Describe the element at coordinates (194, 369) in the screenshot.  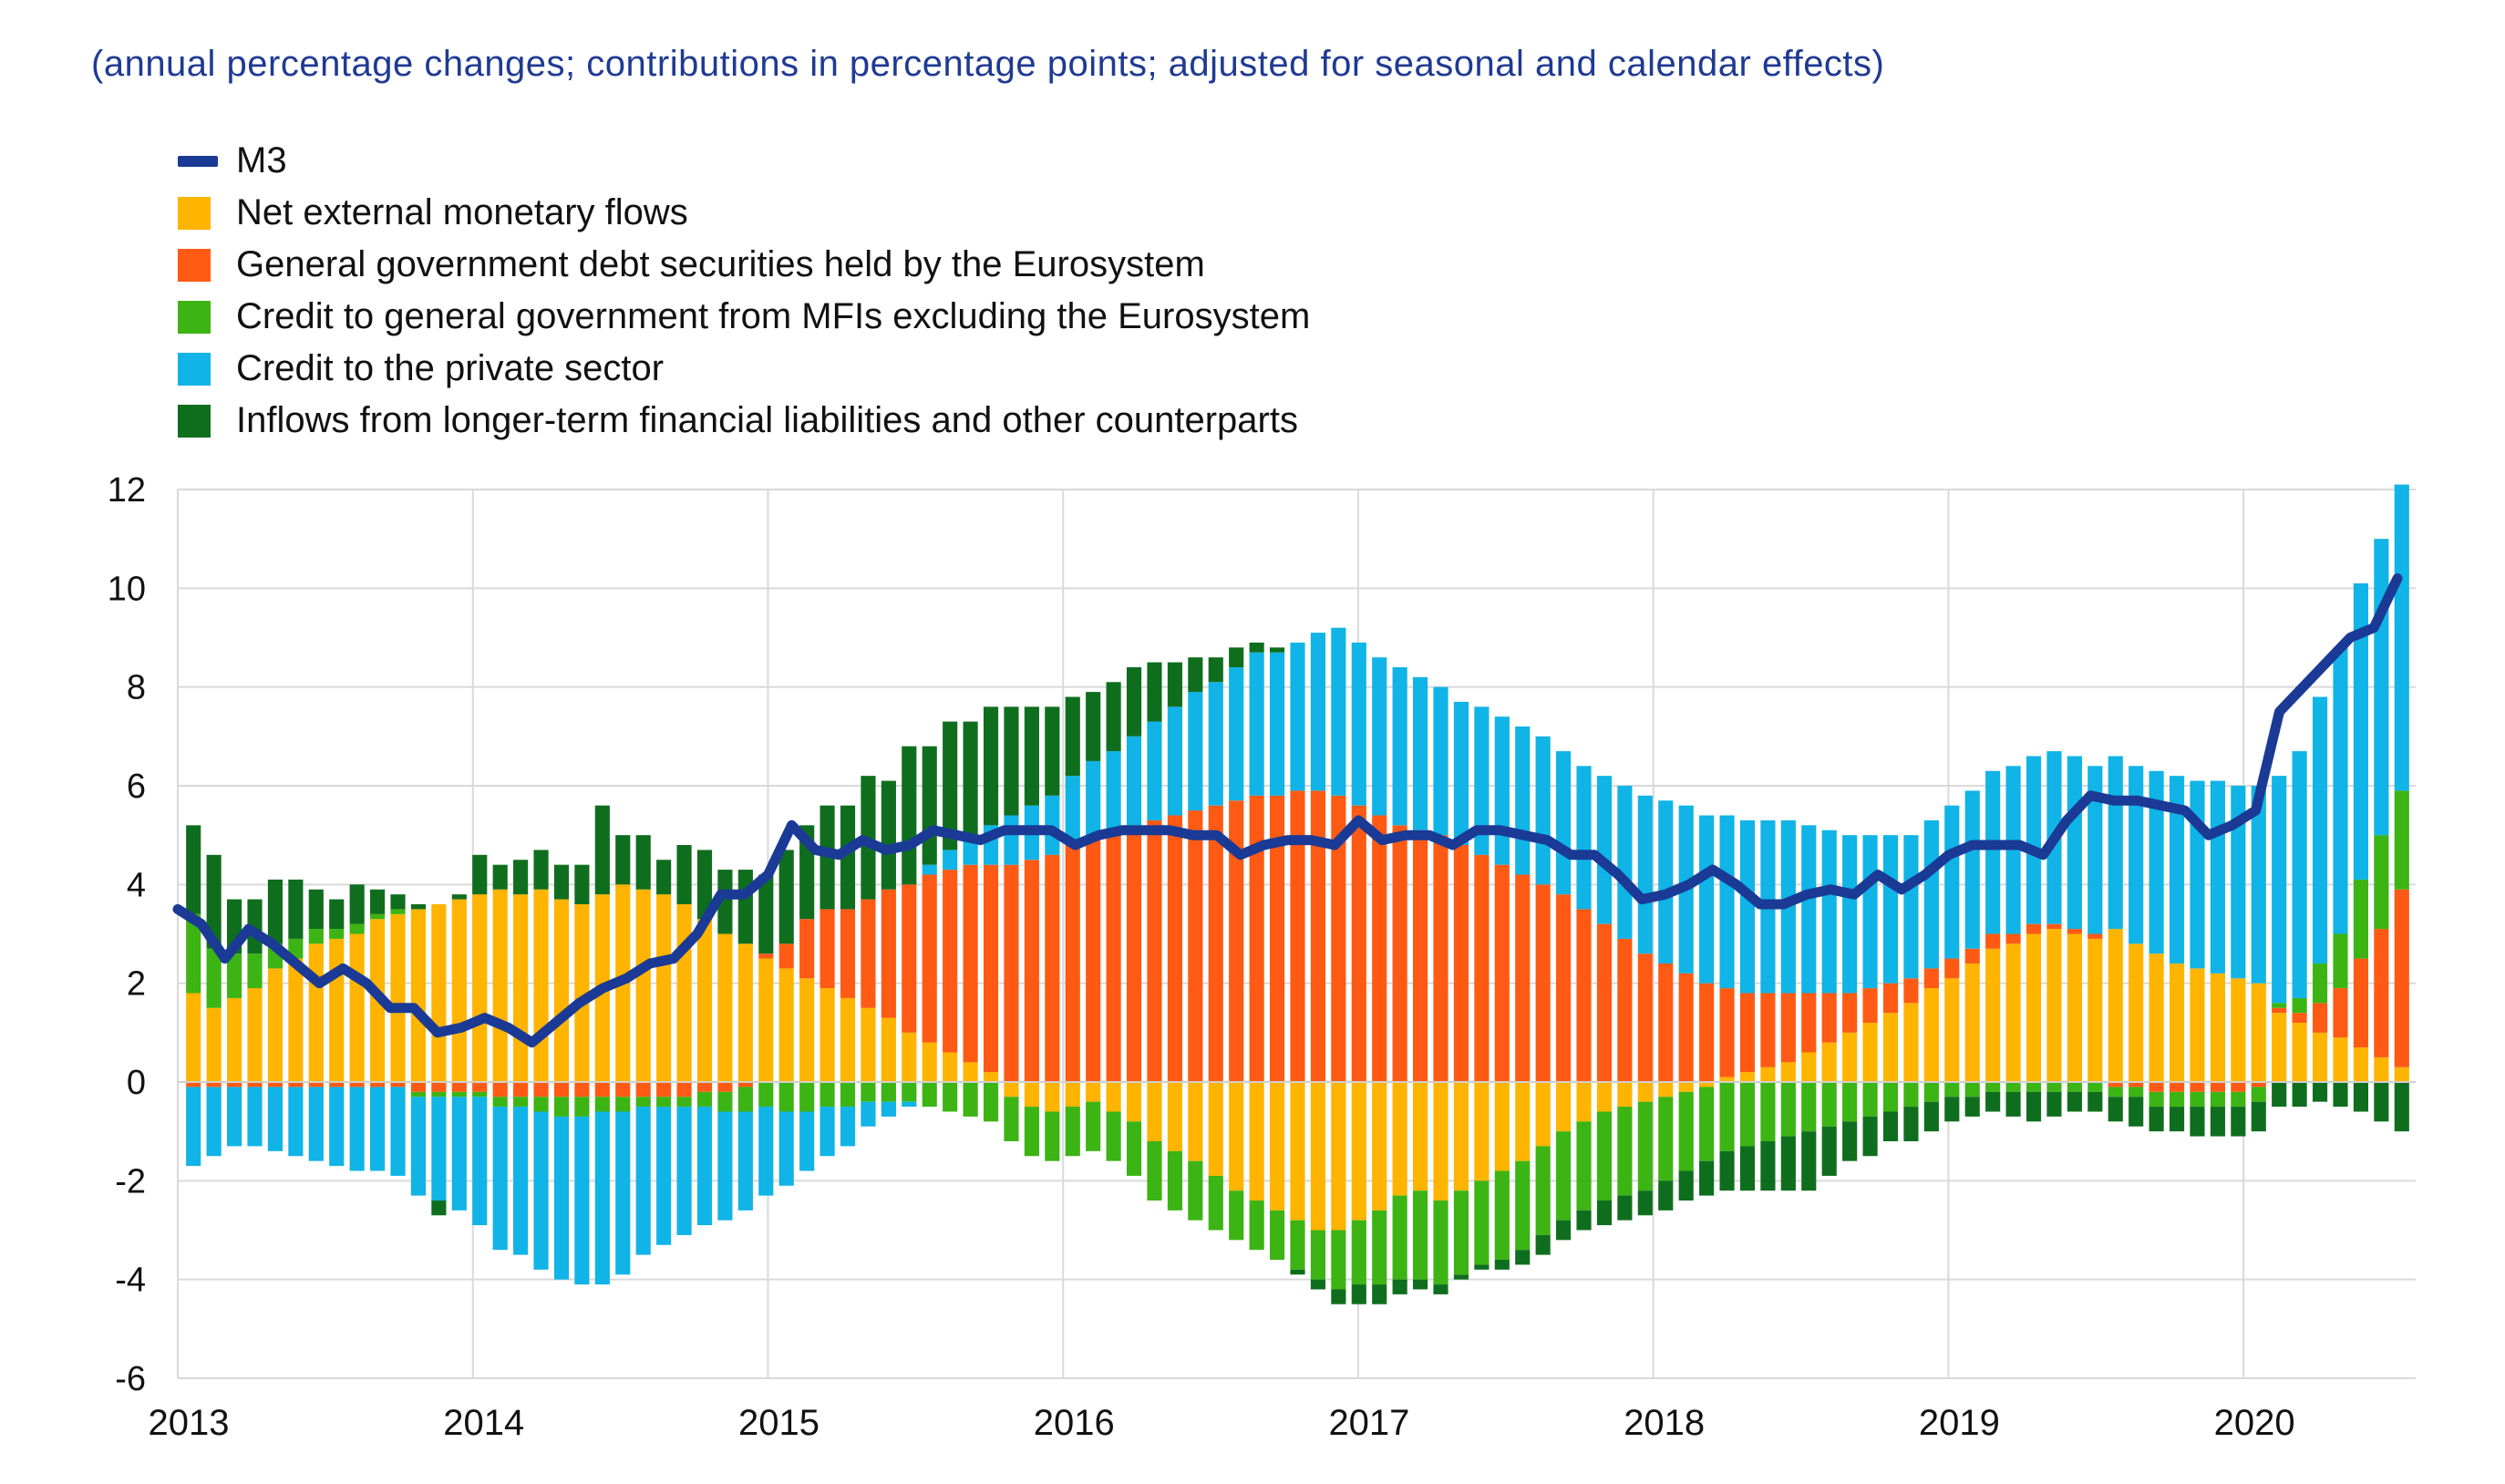
I see `legend-swatch-credit-private` at that location.